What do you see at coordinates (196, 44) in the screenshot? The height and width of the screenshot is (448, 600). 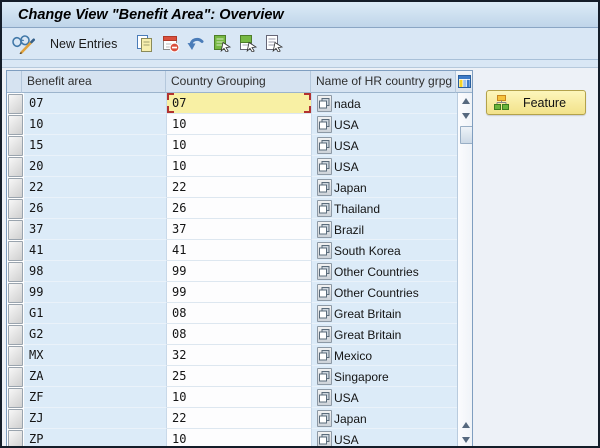 I see `undo-icon` at bounding box center [196, 44].